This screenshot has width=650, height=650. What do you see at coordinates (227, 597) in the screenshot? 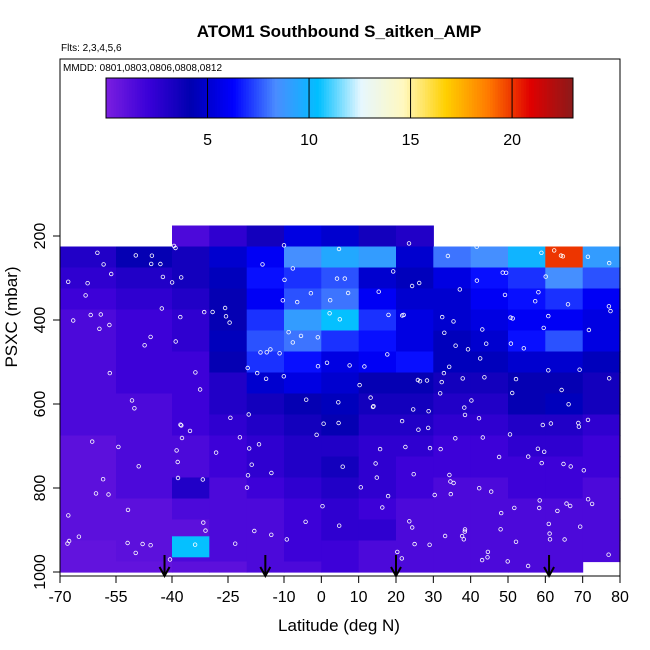
I see `x-tick-label: -25` at bounding box center [227, 597].